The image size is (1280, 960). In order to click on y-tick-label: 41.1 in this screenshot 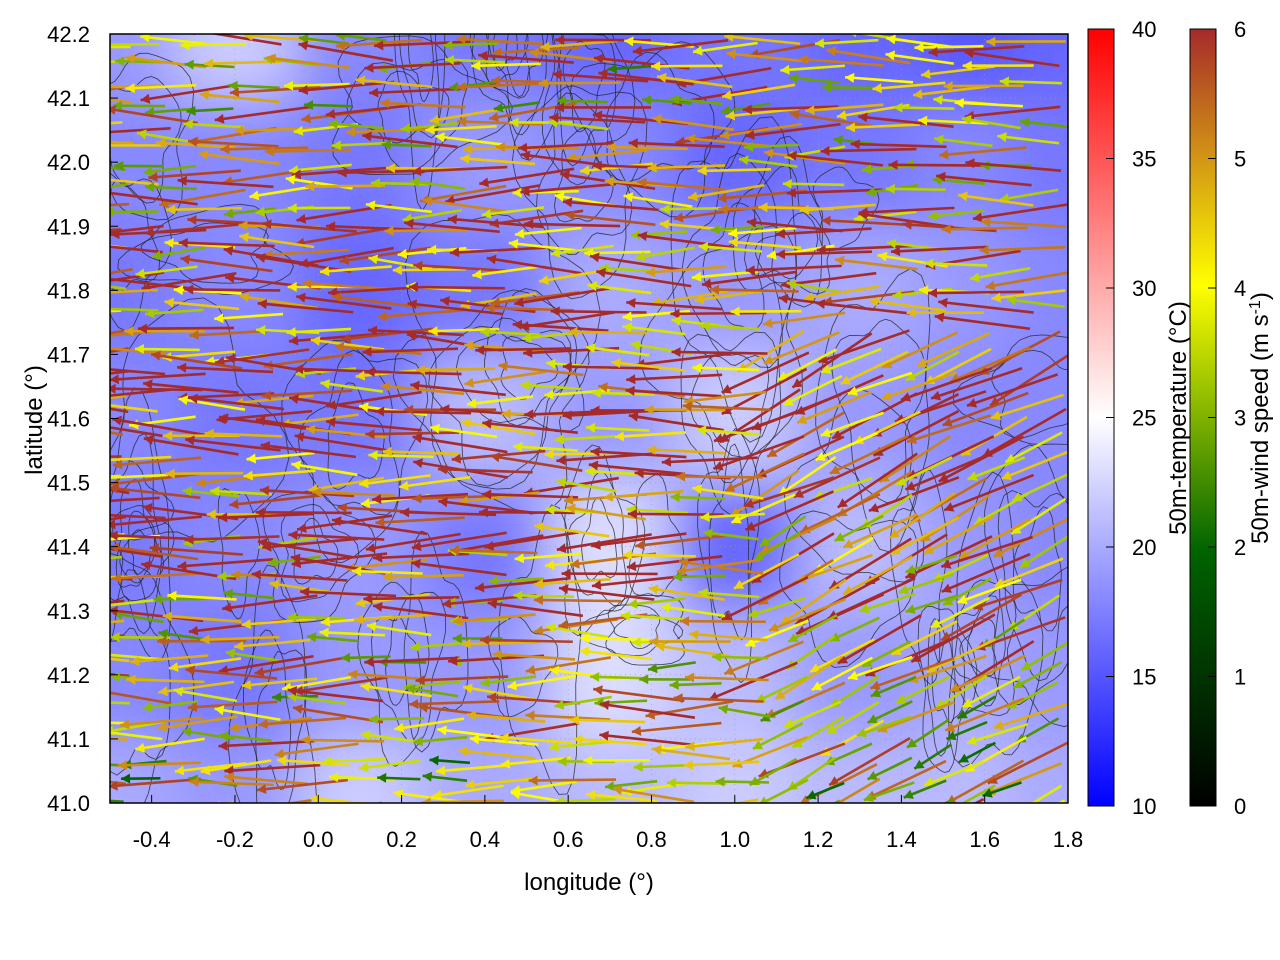, I will do `click(68, 739)`.